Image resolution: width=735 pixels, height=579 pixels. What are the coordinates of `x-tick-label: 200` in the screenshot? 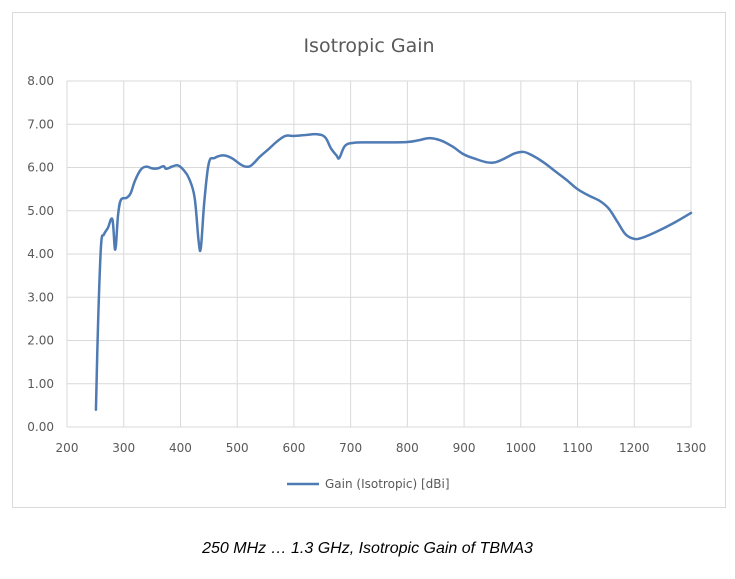 It's located at (67, 448).